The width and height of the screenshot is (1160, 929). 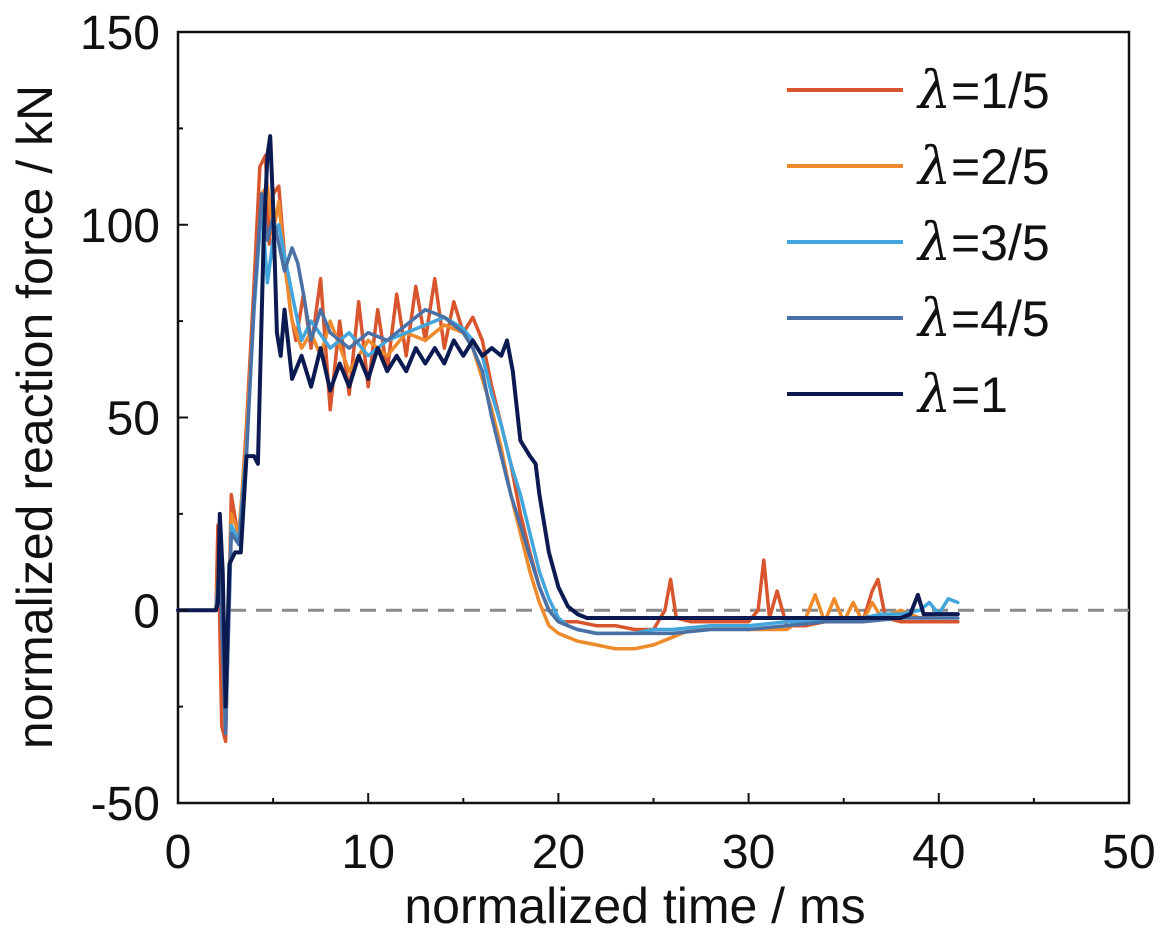 What do you see at coordinates (634, 903) in the screenshot?
I see `x-axis-label: normalized time / ms` at bounding box center [634, 903].